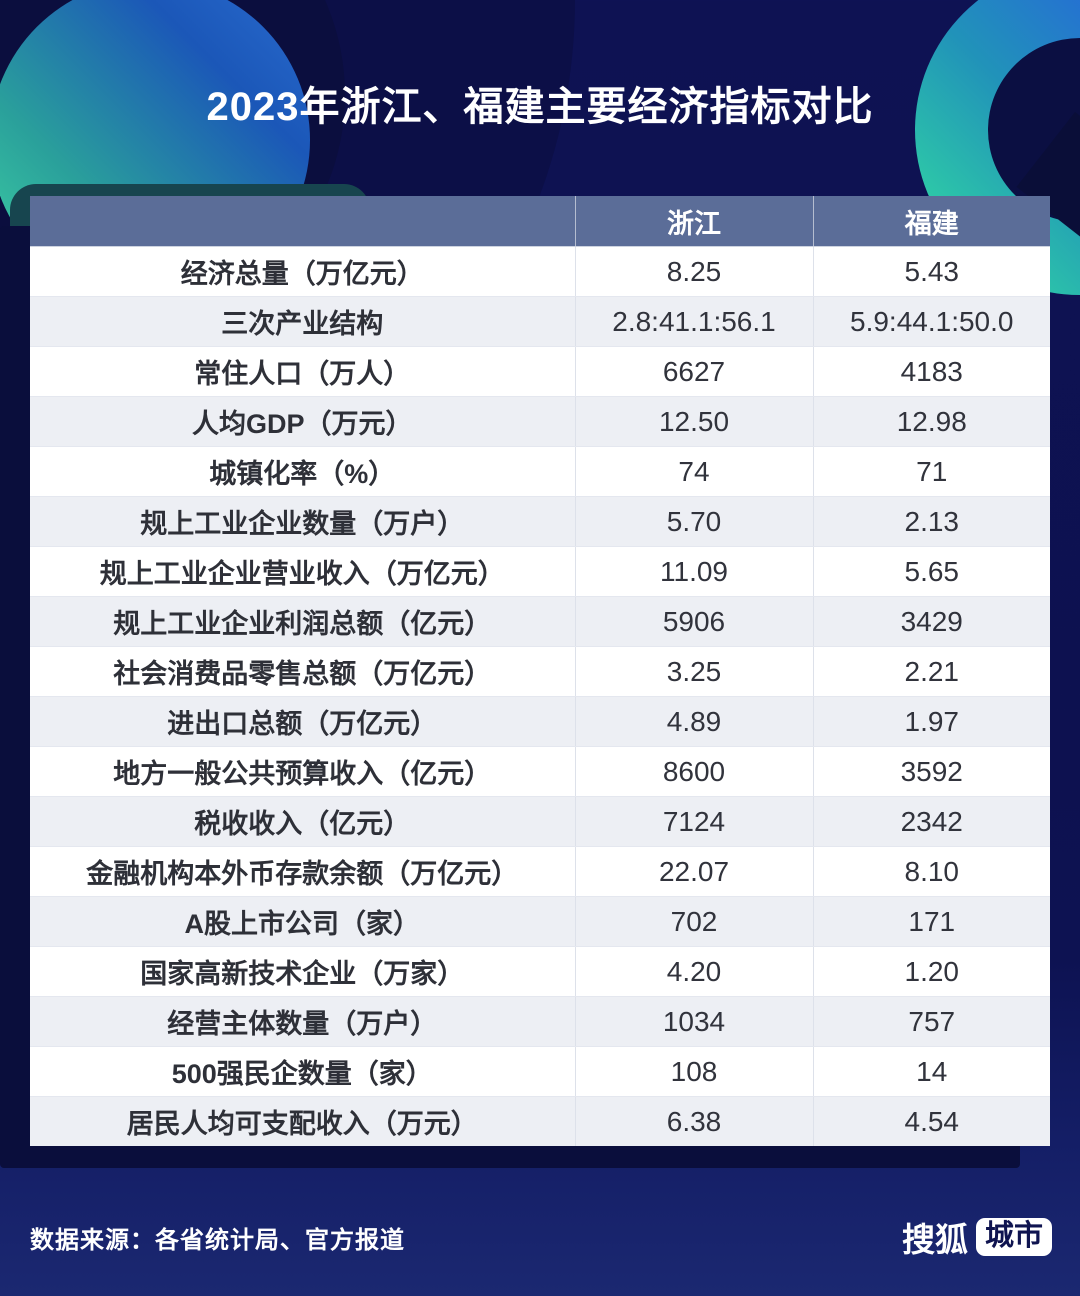  I want to click on indicator-label: 500强民企数量（家）, so click(303, 1071).